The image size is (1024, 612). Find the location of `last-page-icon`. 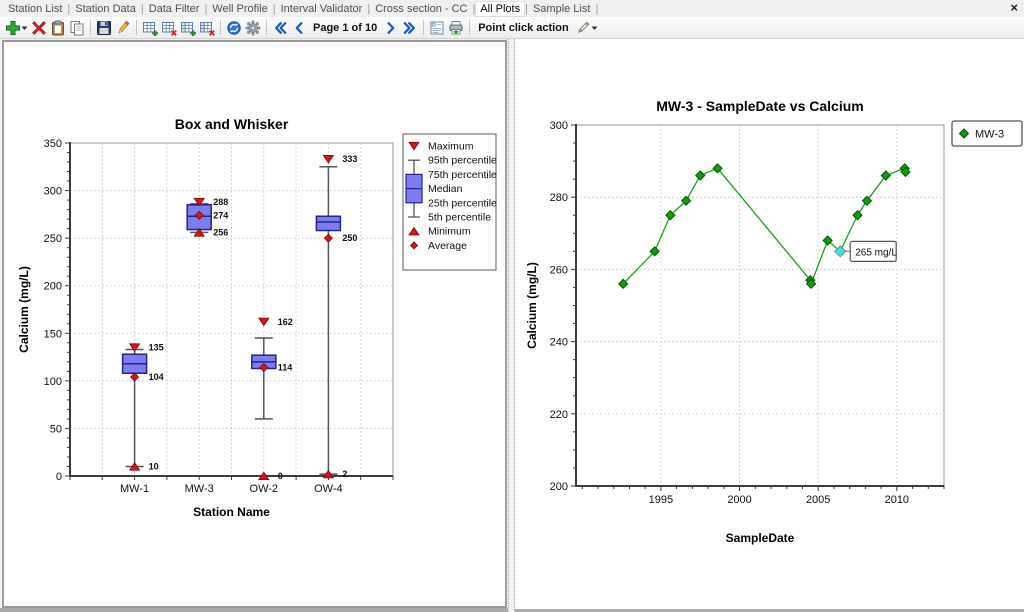

last-page-icon is located at coordinates (410, 28).